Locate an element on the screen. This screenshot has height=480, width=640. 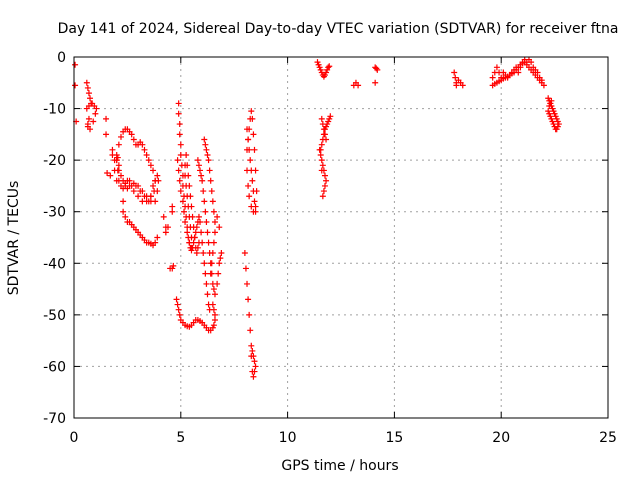
y-tick-label: -40 is located at coordinates (54, 264).